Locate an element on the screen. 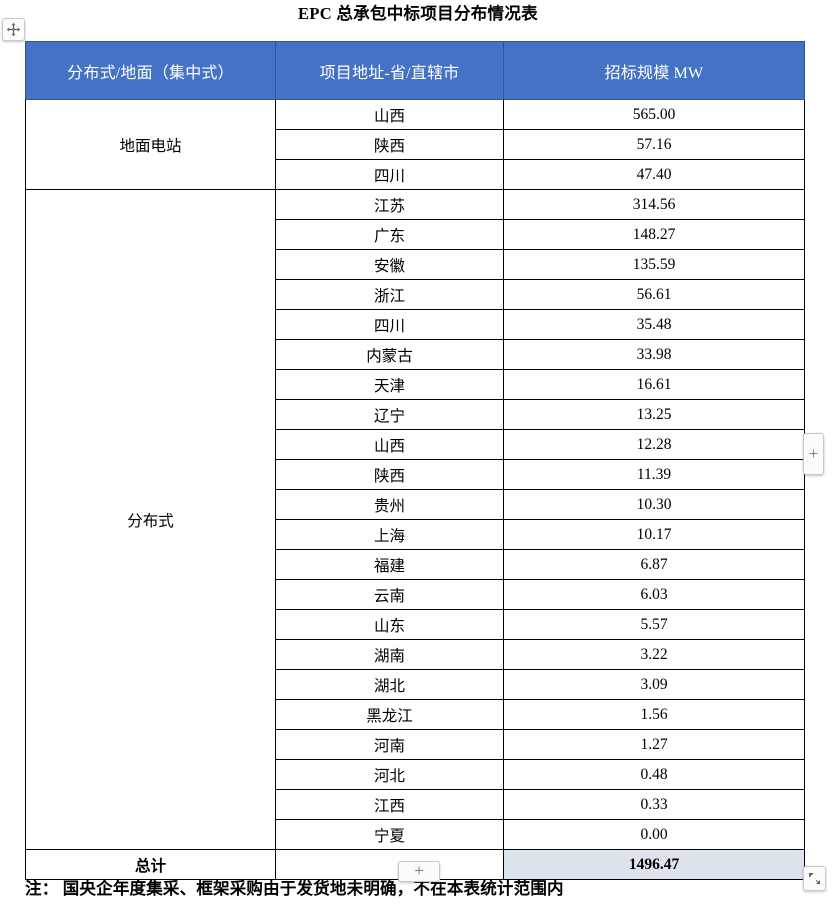 The height and width of the screenshot is (913, 836). scale-cell: 16.61 is located at coordinates (654, 384).